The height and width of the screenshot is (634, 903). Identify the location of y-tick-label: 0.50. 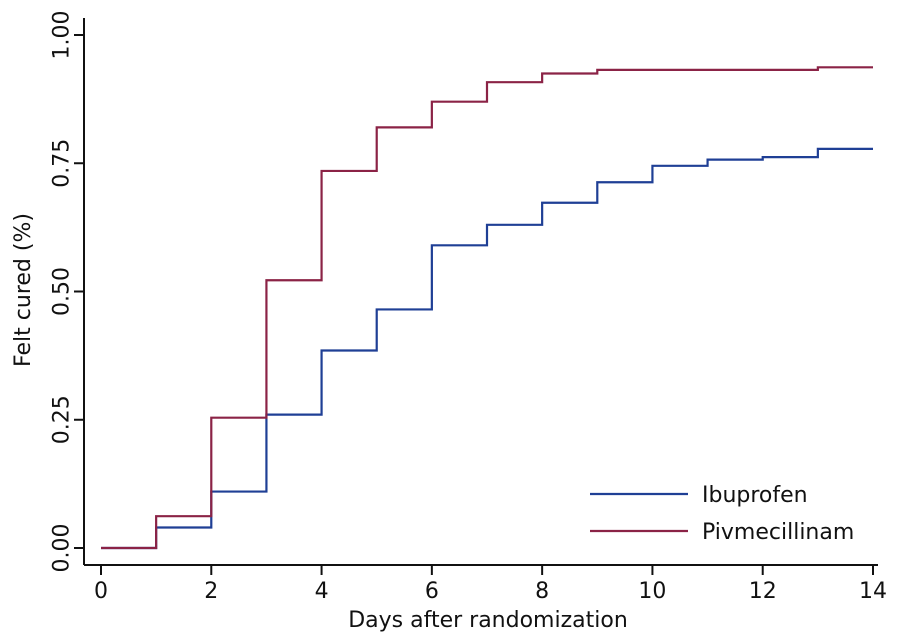
(62, 291).